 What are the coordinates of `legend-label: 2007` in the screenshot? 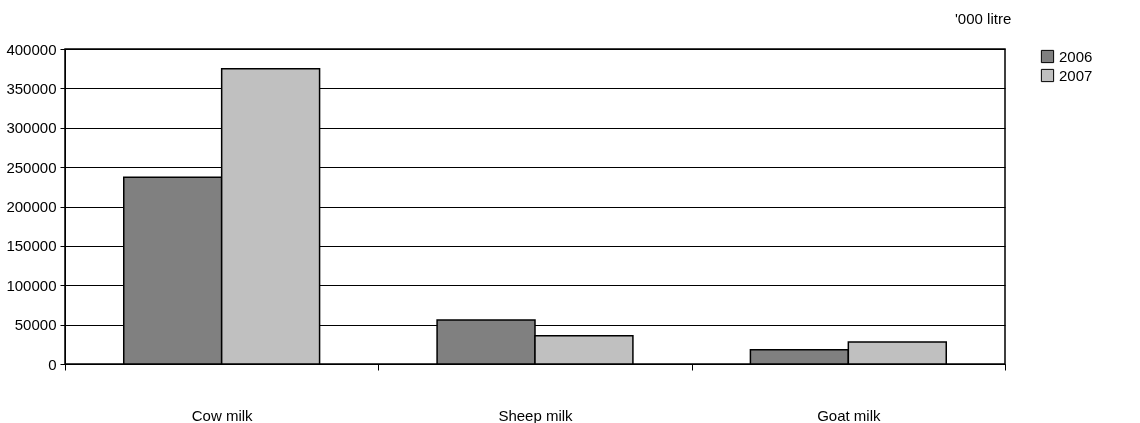 It's located at (1076, 75).